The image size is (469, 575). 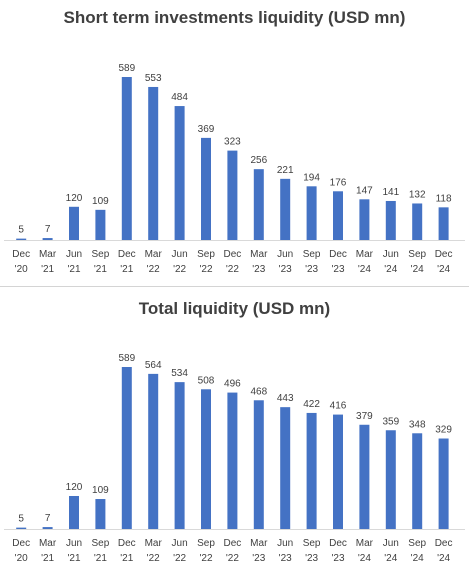 What do you see at coordinates (311, 177) in the screenshot?
I see `data-label: 194` at bounding box center [311, 177].